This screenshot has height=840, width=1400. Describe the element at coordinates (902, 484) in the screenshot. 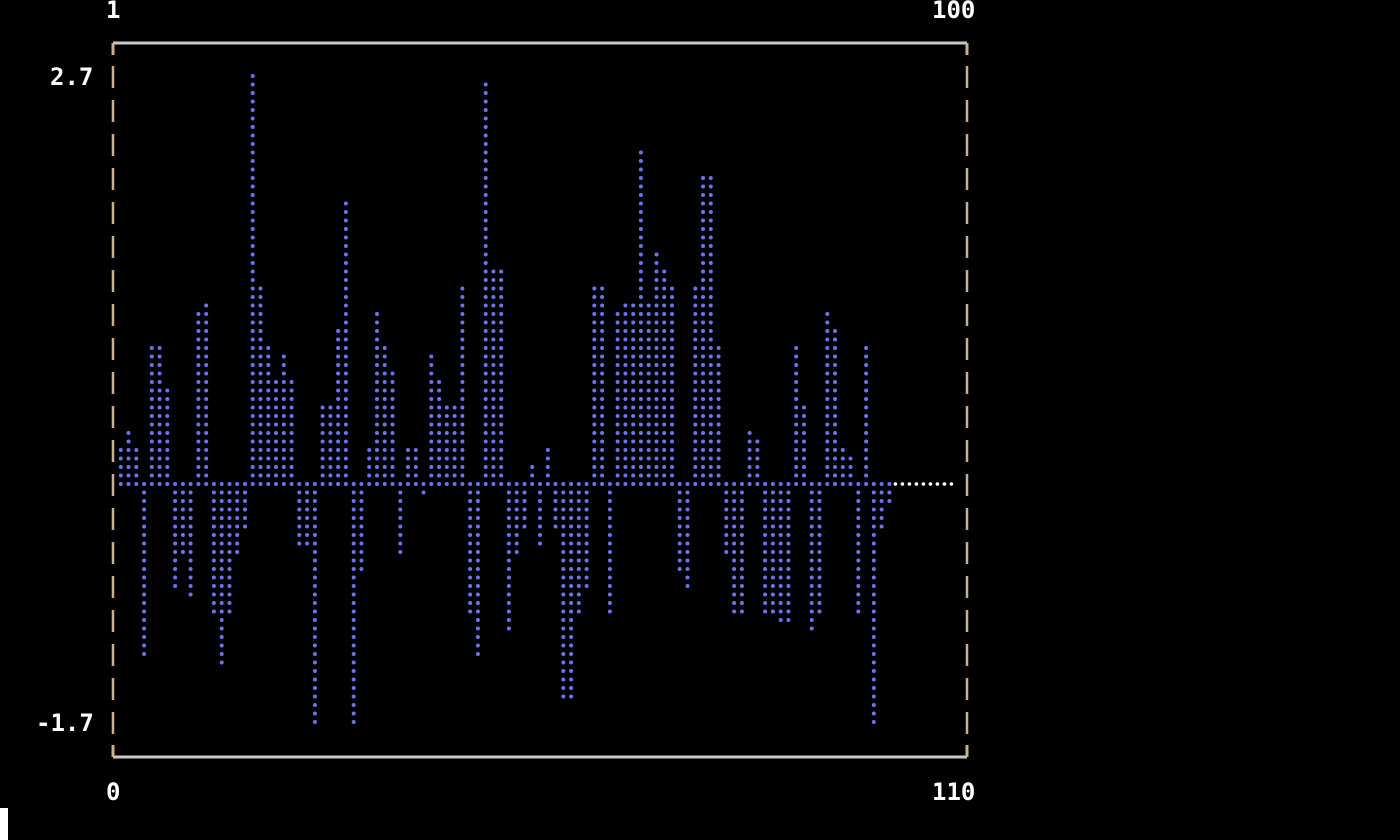

I see `zero-line-dot` at that location.